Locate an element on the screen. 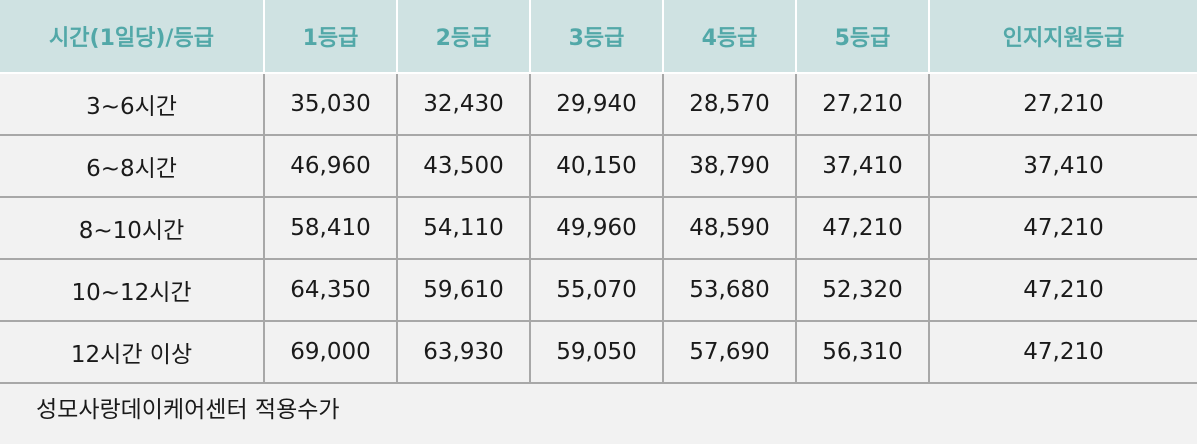 Image resolution: width=1197 pixels, height=444 pixels. header-grade-4: 4등급 is located at coordinates (729, 37).